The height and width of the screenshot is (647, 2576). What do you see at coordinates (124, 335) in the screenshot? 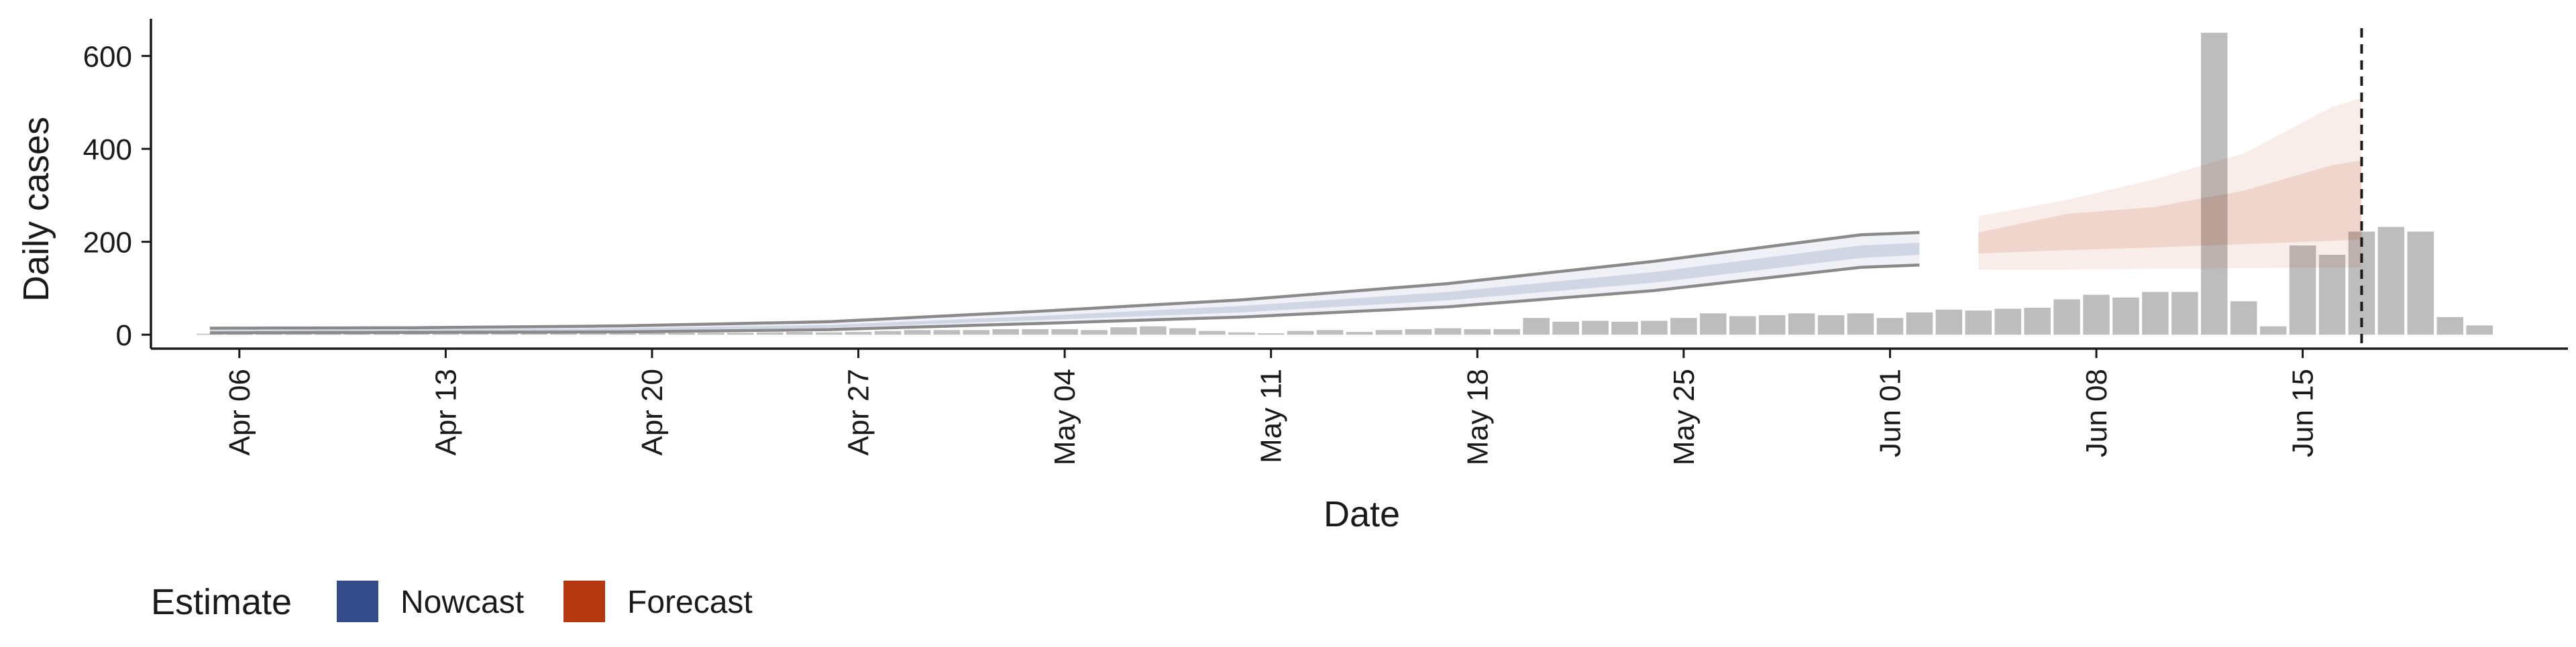
I see `y-tick-label: 0` at bounding box center [124, 335].